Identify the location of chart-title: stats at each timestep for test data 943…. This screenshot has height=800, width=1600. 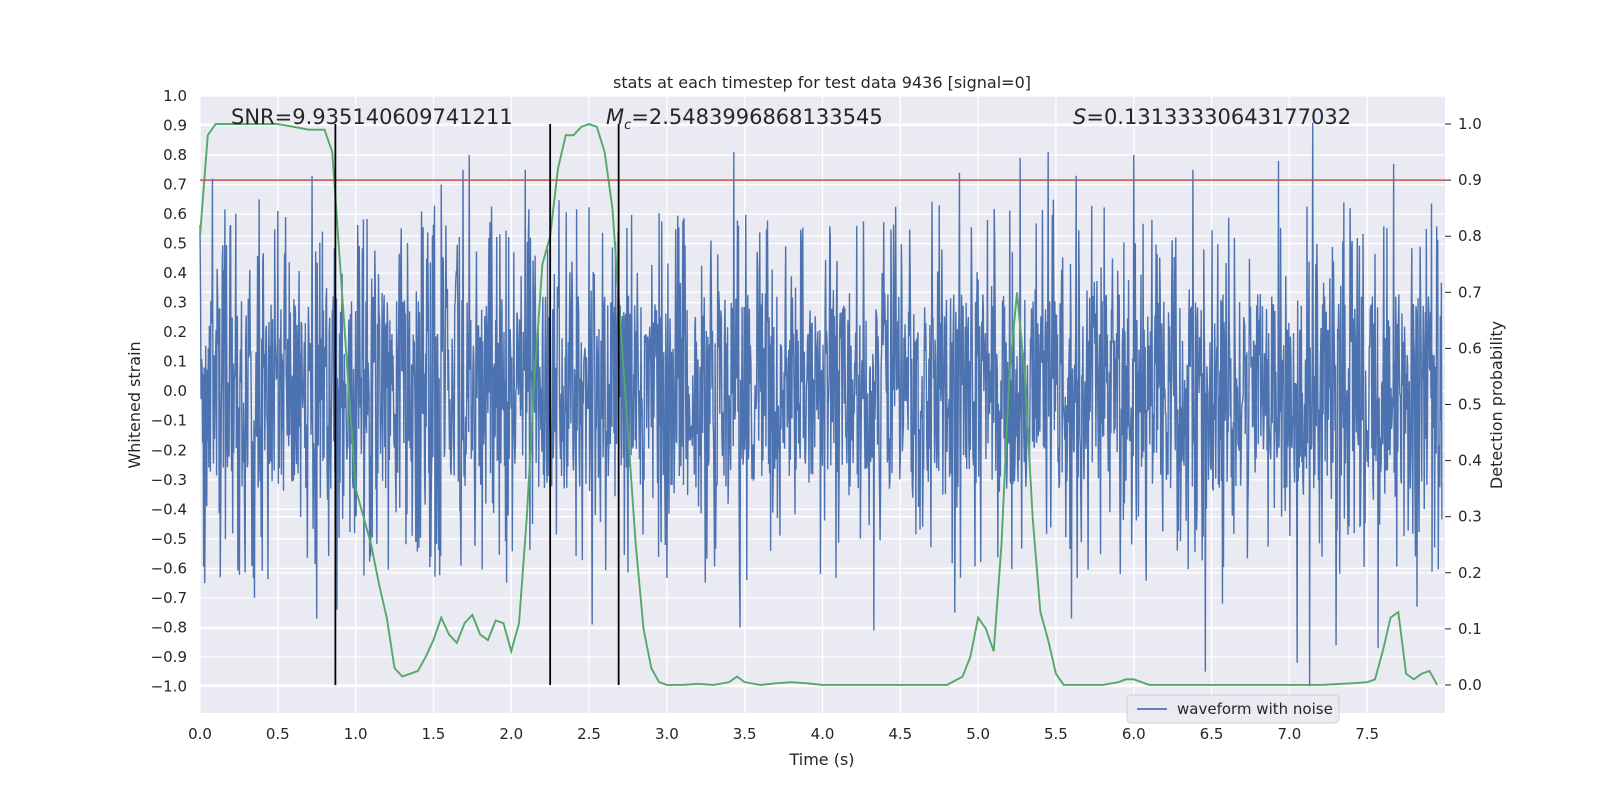
(822, 82).